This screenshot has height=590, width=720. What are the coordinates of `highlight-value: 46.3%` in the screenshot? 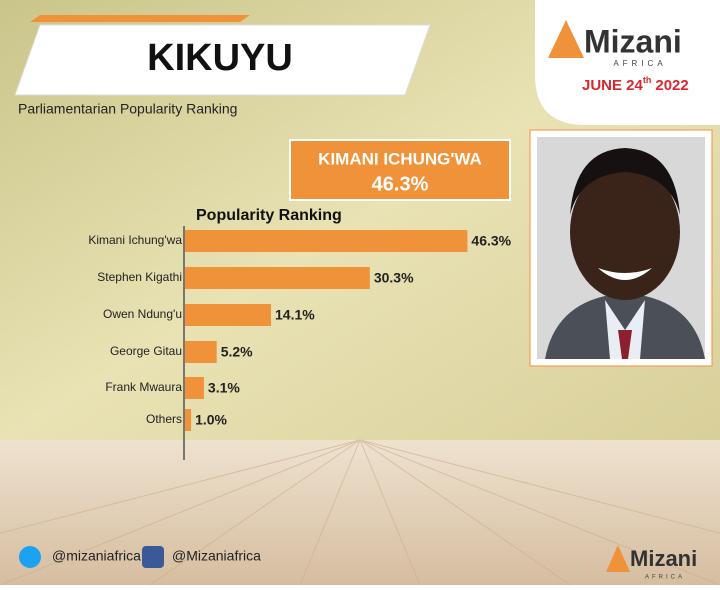 It's located at (400, 184).